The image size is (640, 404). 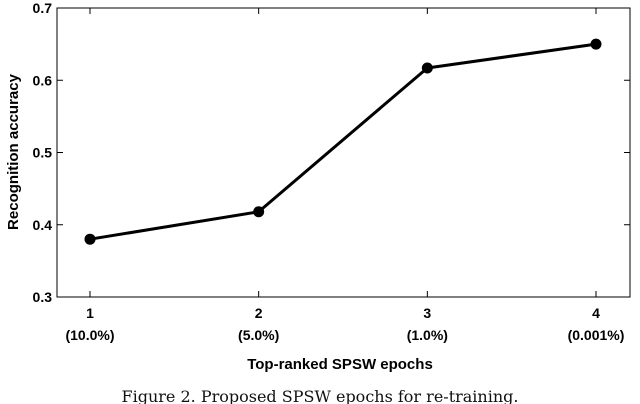 I want to click on y-tick-label: 0.7, so click(x=43, y=8).